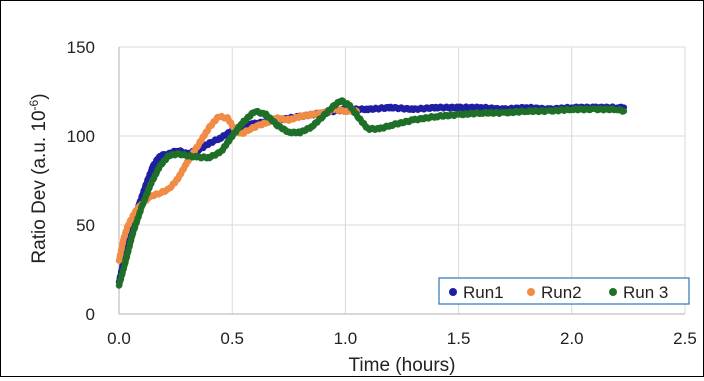 The width and height of the screenshot is (704, 381). I want to click on data-point, so click(624, 111).